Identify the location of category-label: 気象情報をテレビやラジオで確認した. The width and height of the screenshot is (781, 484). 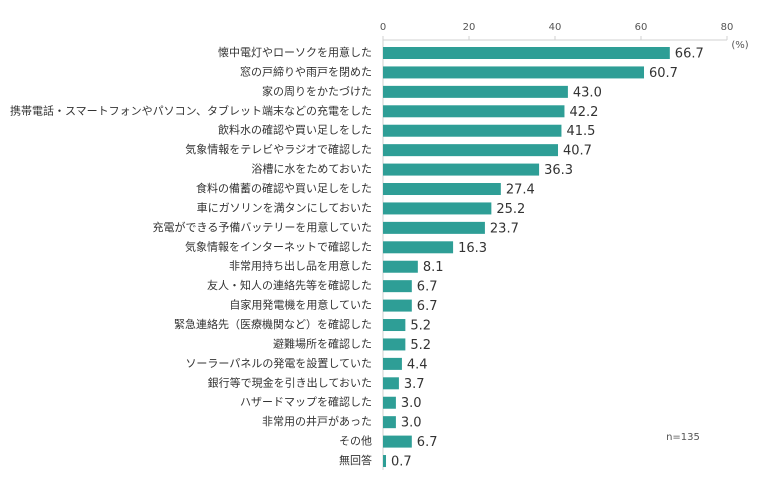
(278, 149).